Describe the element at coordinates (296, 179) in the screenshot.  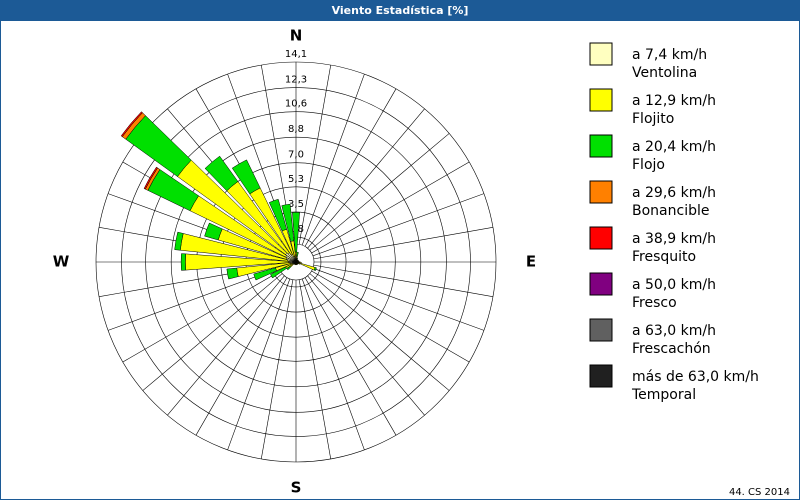
I see `r-tick-label: 5,3` at that location.